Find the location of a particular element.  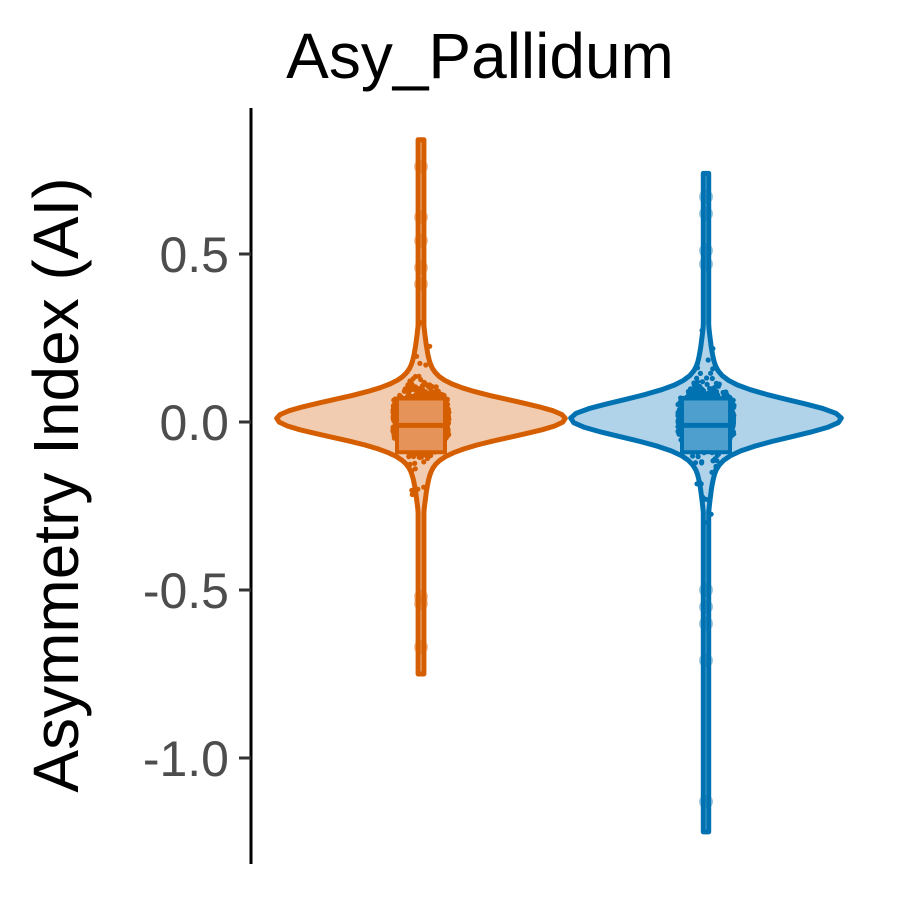

chart-title: Asy_Pallidum is located at coordinates (480, 56).